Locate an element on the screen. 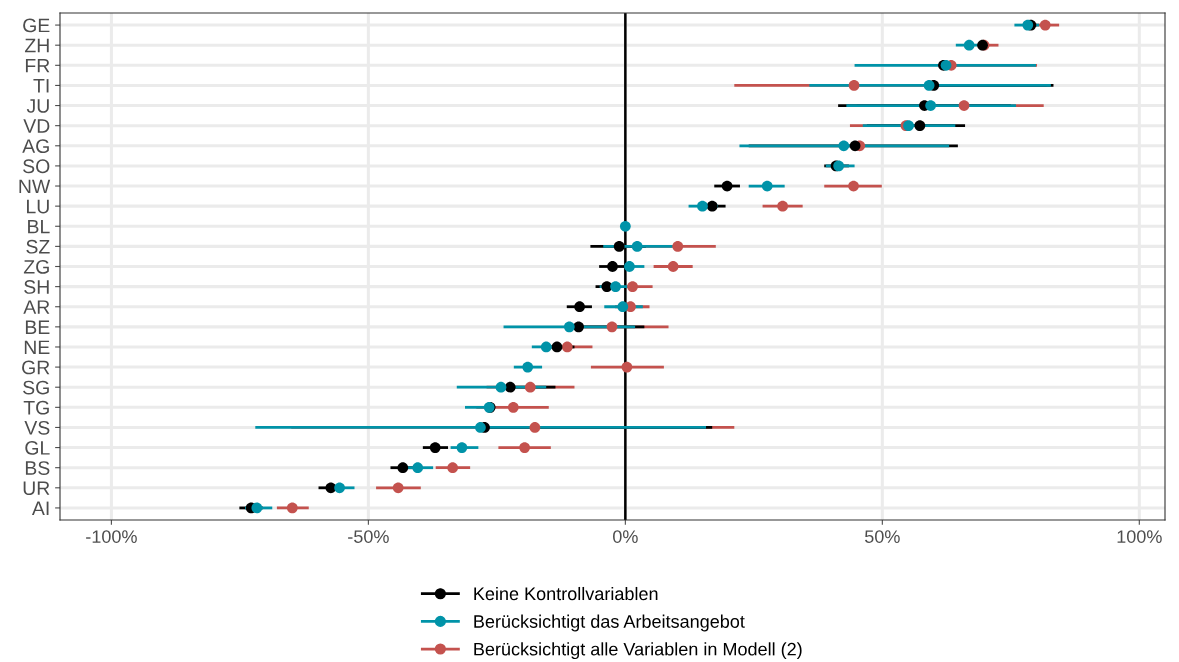 The image size is (1179, 662). y-tick-label: NW is located at coordinates (35, 186).